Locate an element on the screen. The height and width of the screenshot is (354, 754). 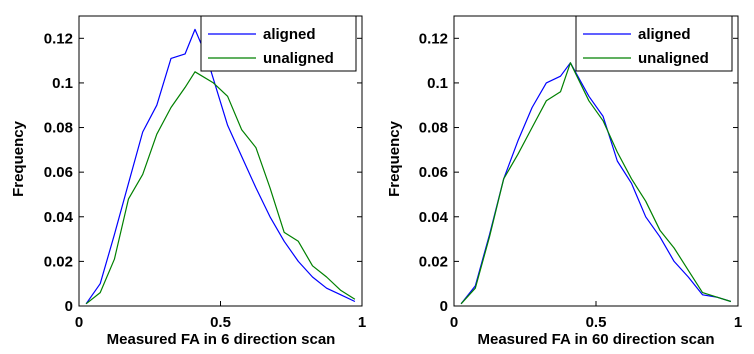
left-chart-xtick-label: 0 is located at coordinates (79, 322).